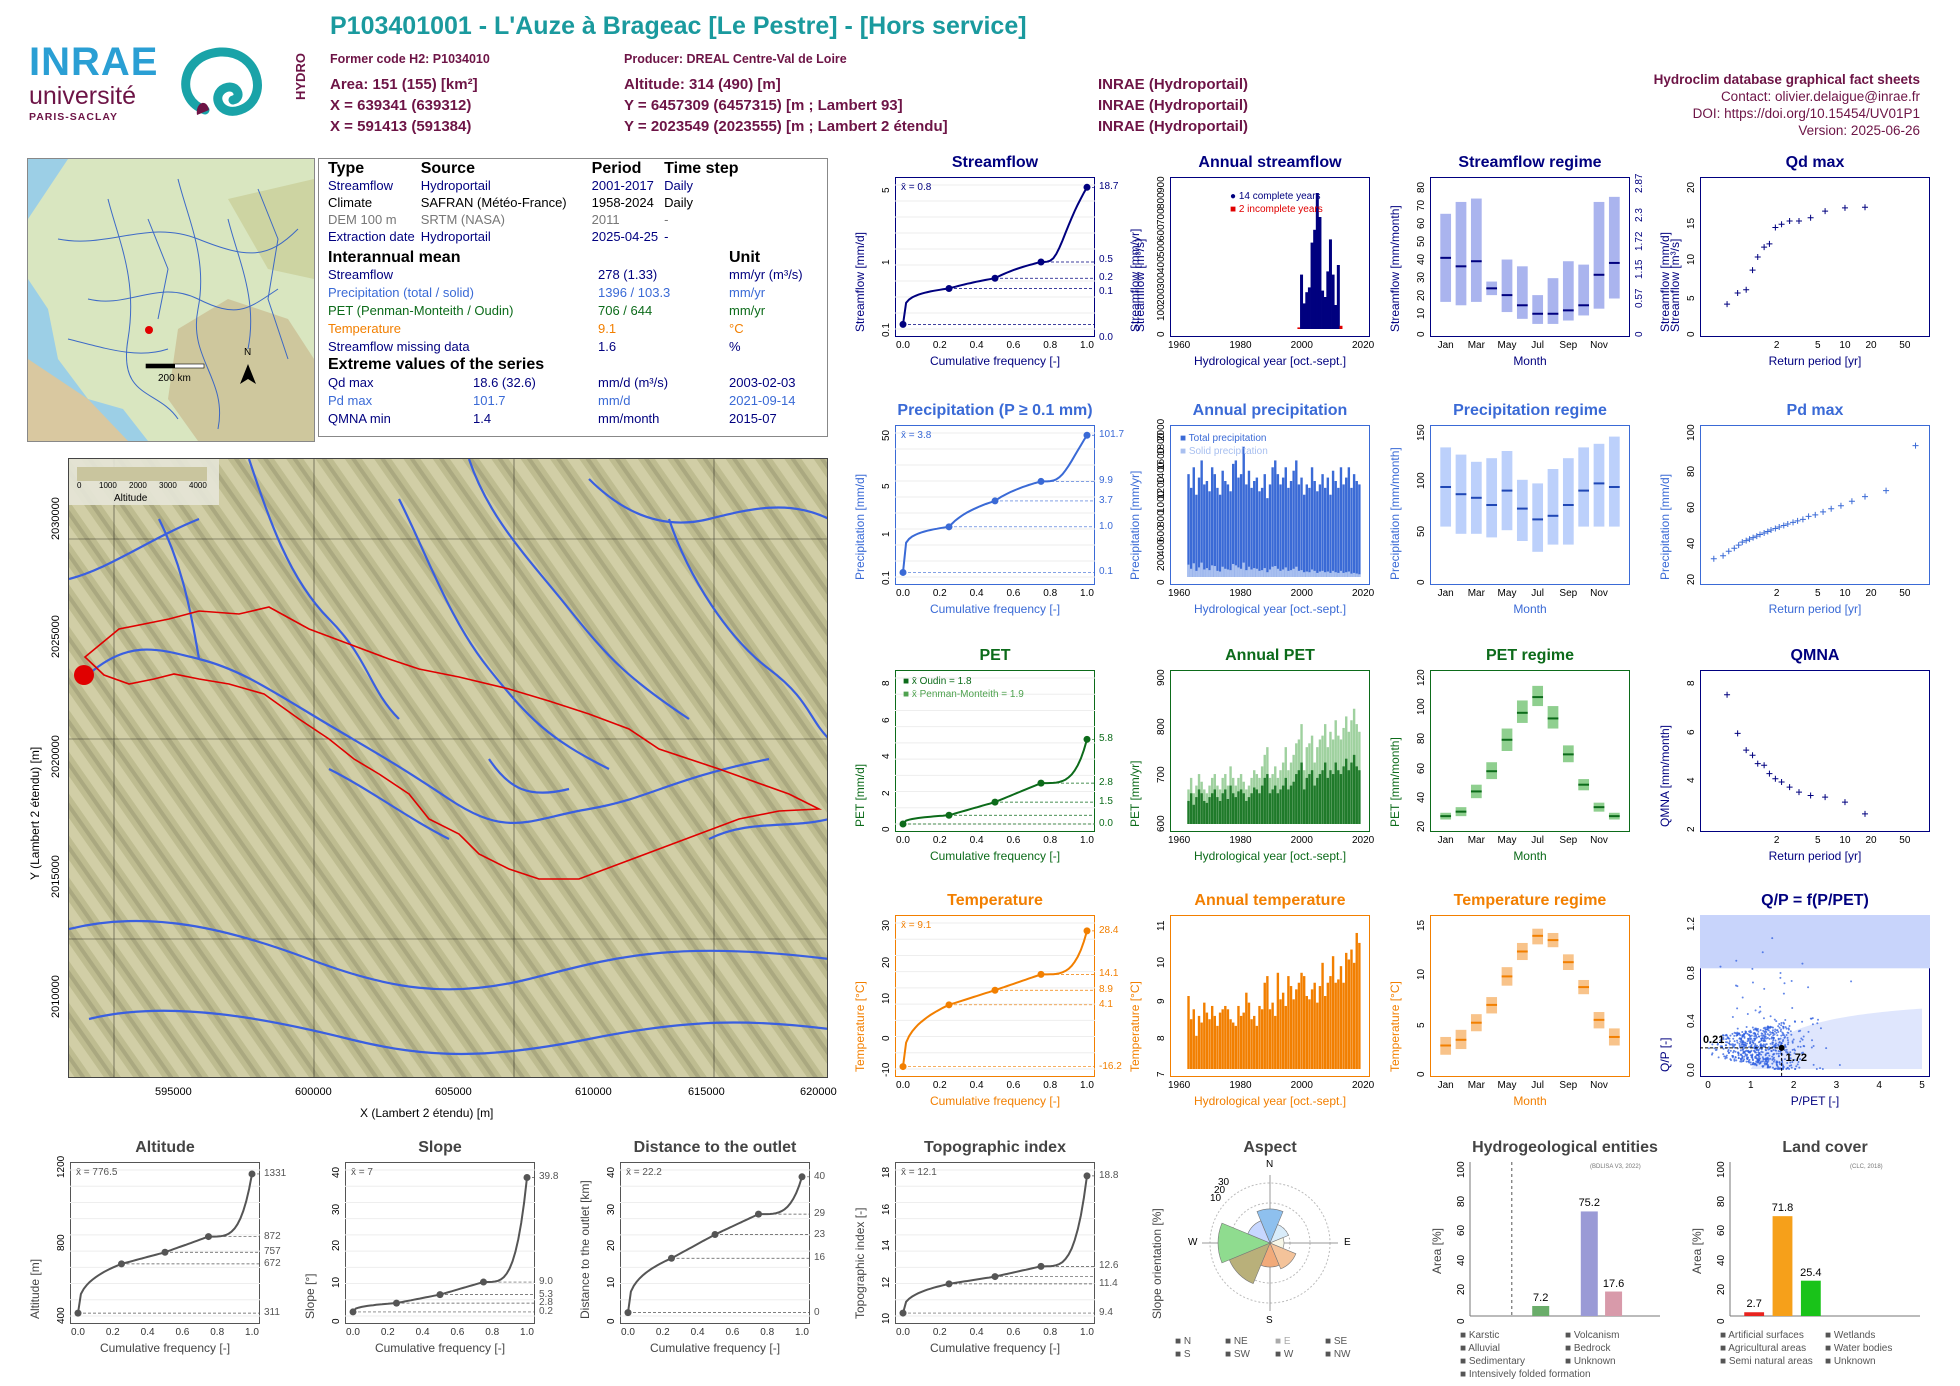 The height and width of the screenshot is (1386, 1960). I want to click on chart-xlabel: Cumulative frequency [-], so click(995, 1101).